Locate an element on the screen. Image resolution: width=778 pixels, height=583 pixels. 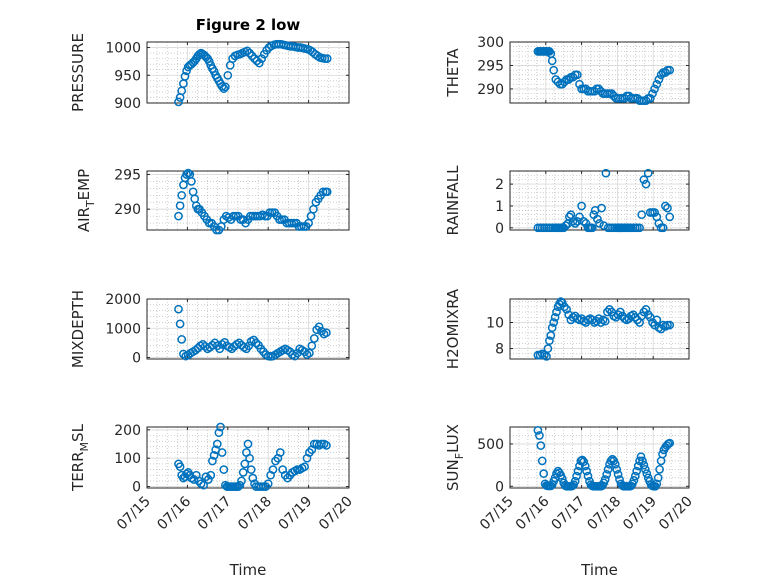
y-tick-label: 2 is located at coordinates (499, 185).